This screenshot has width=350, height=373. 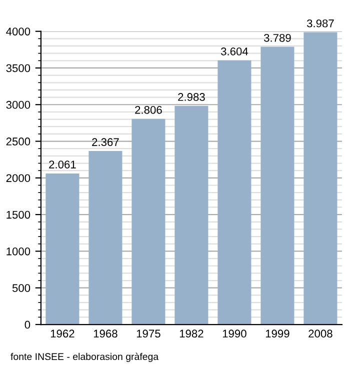 I want to click on data-label: 3.987, so click(x=320, y=23).